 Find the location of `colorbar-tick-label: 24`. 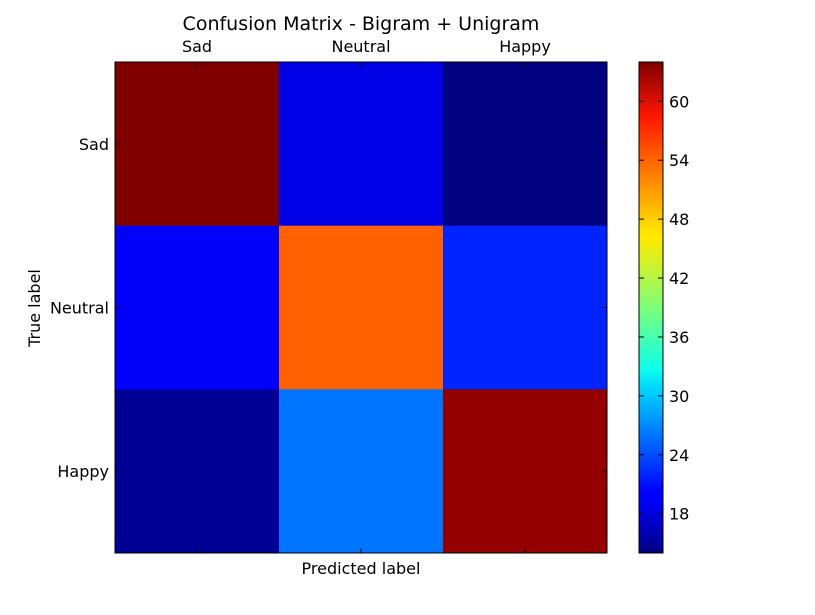

colorbar-tick-label: 24 is located at coordinates (679, 455).